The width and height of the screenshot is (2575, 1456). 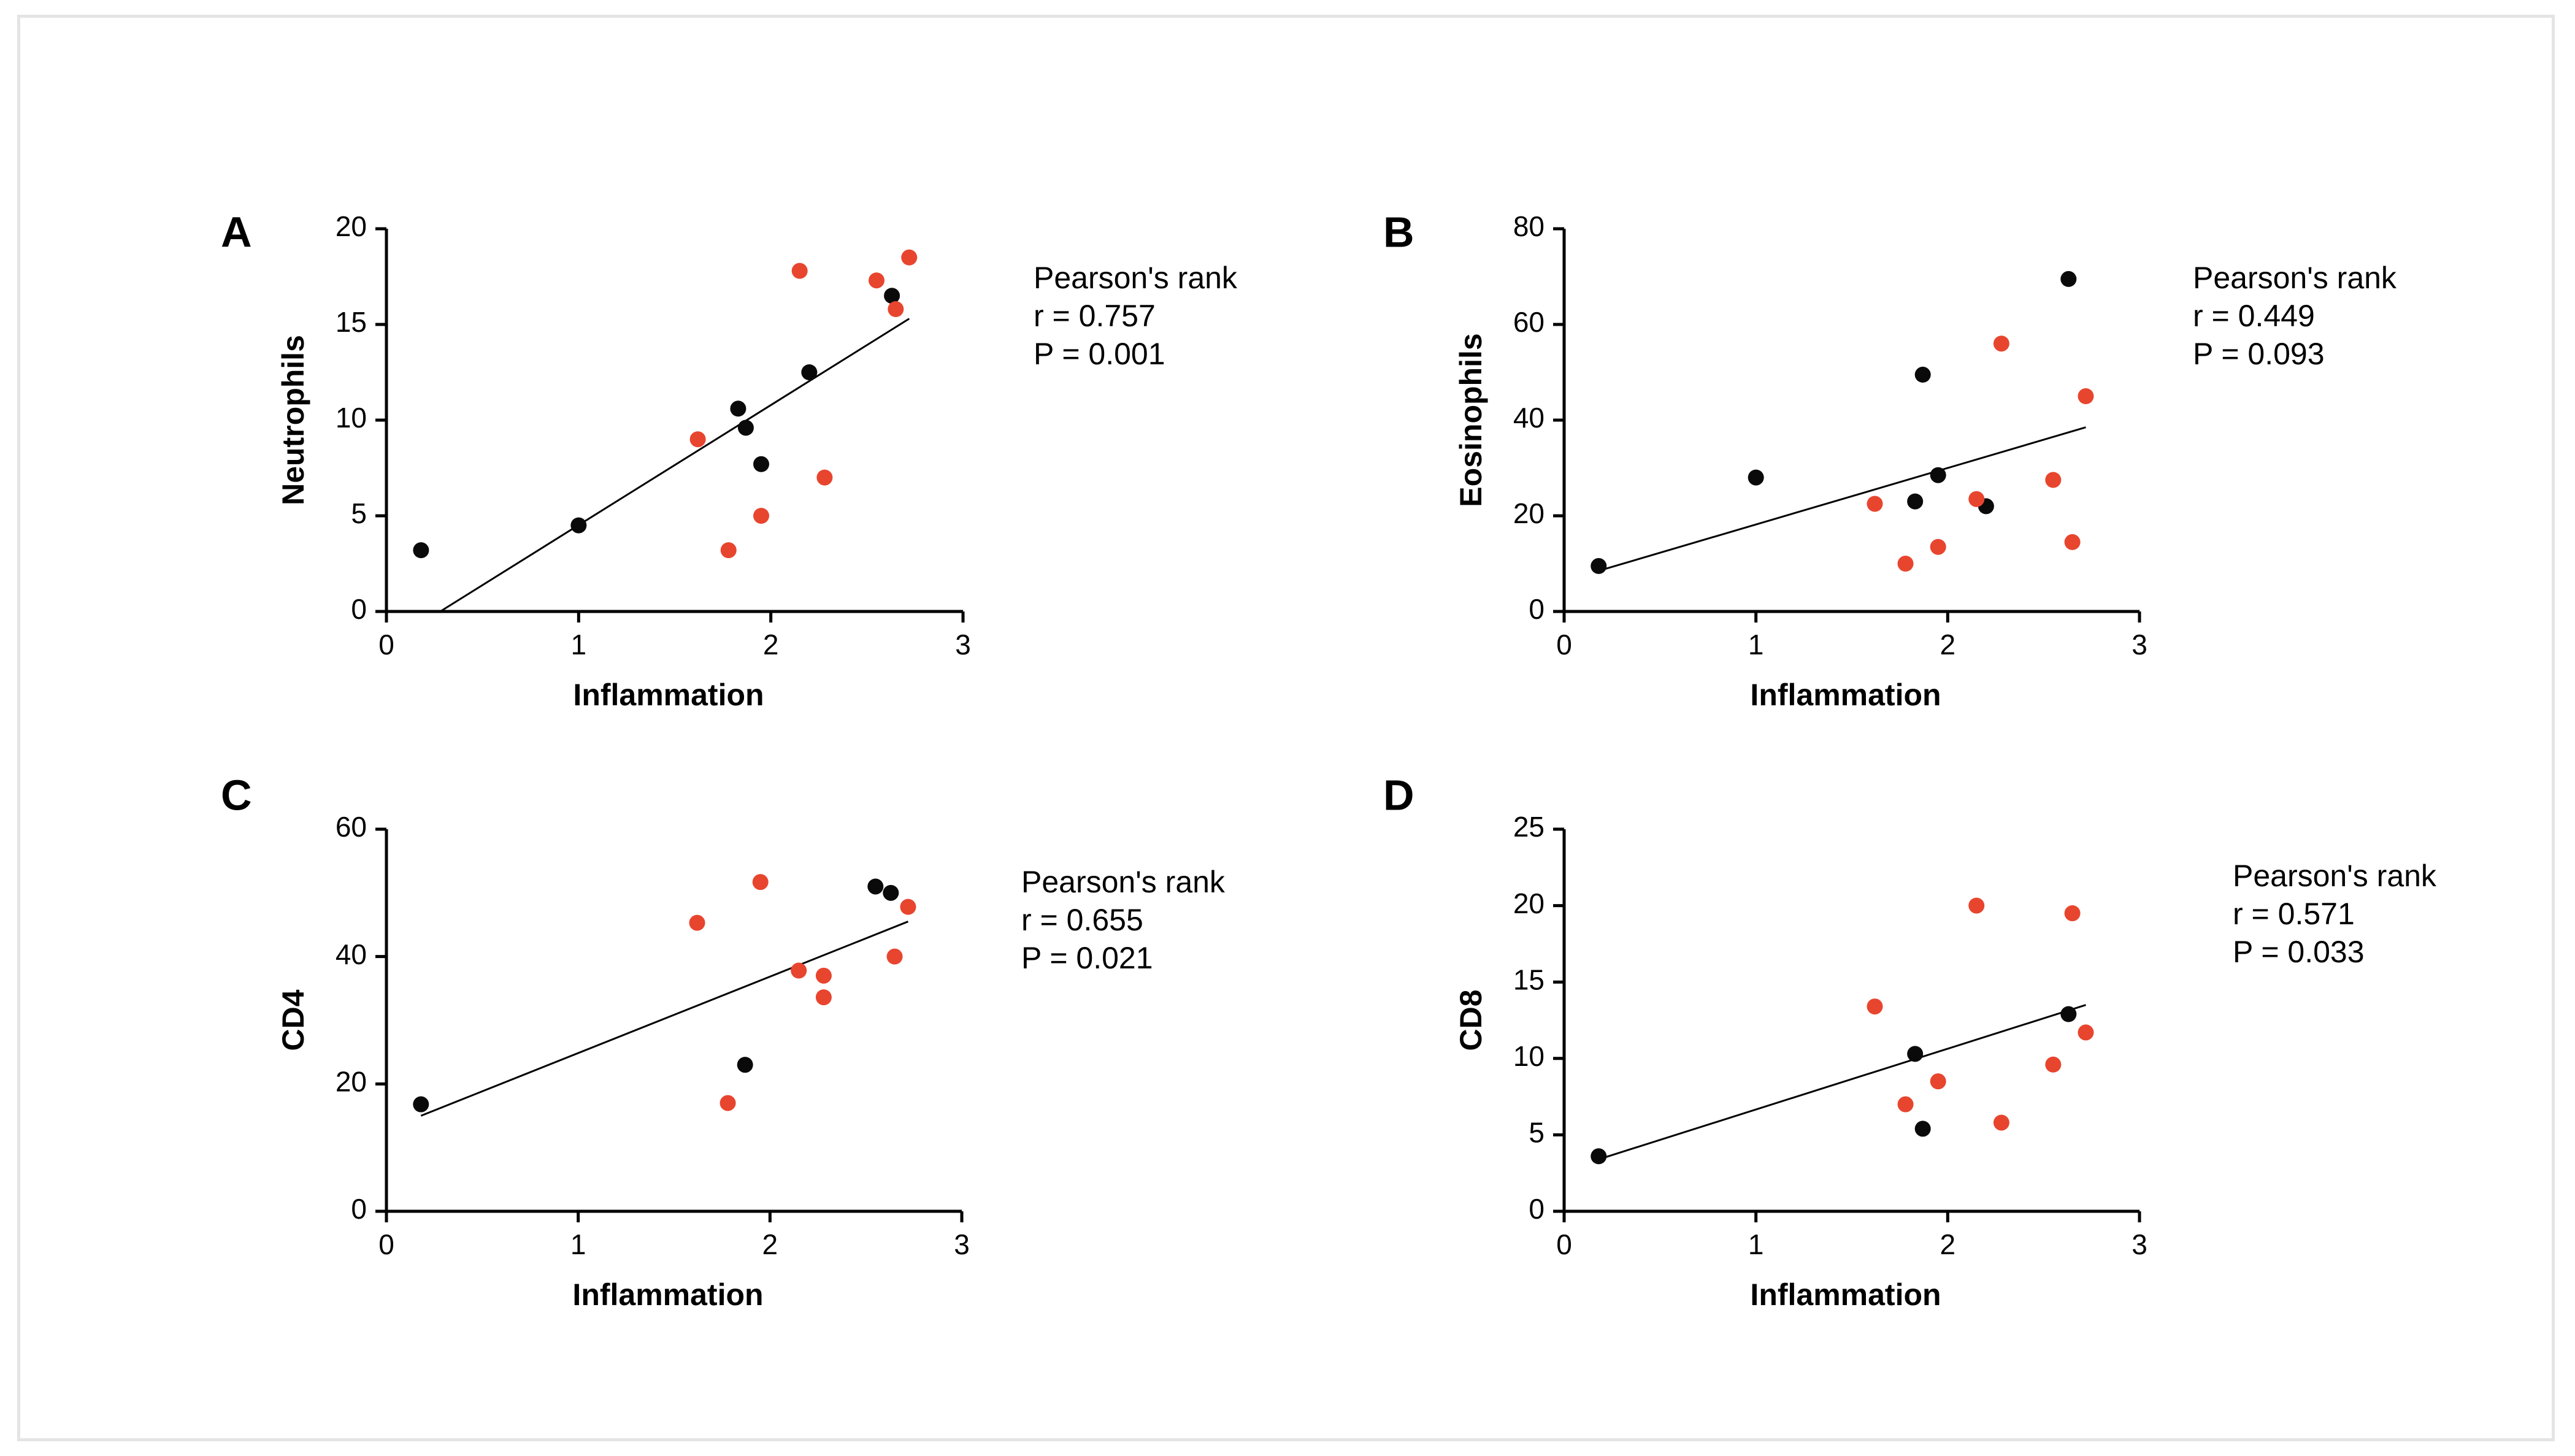 I want to click on stats-p-value: P = 0.021, so click(x=1087, y=958).